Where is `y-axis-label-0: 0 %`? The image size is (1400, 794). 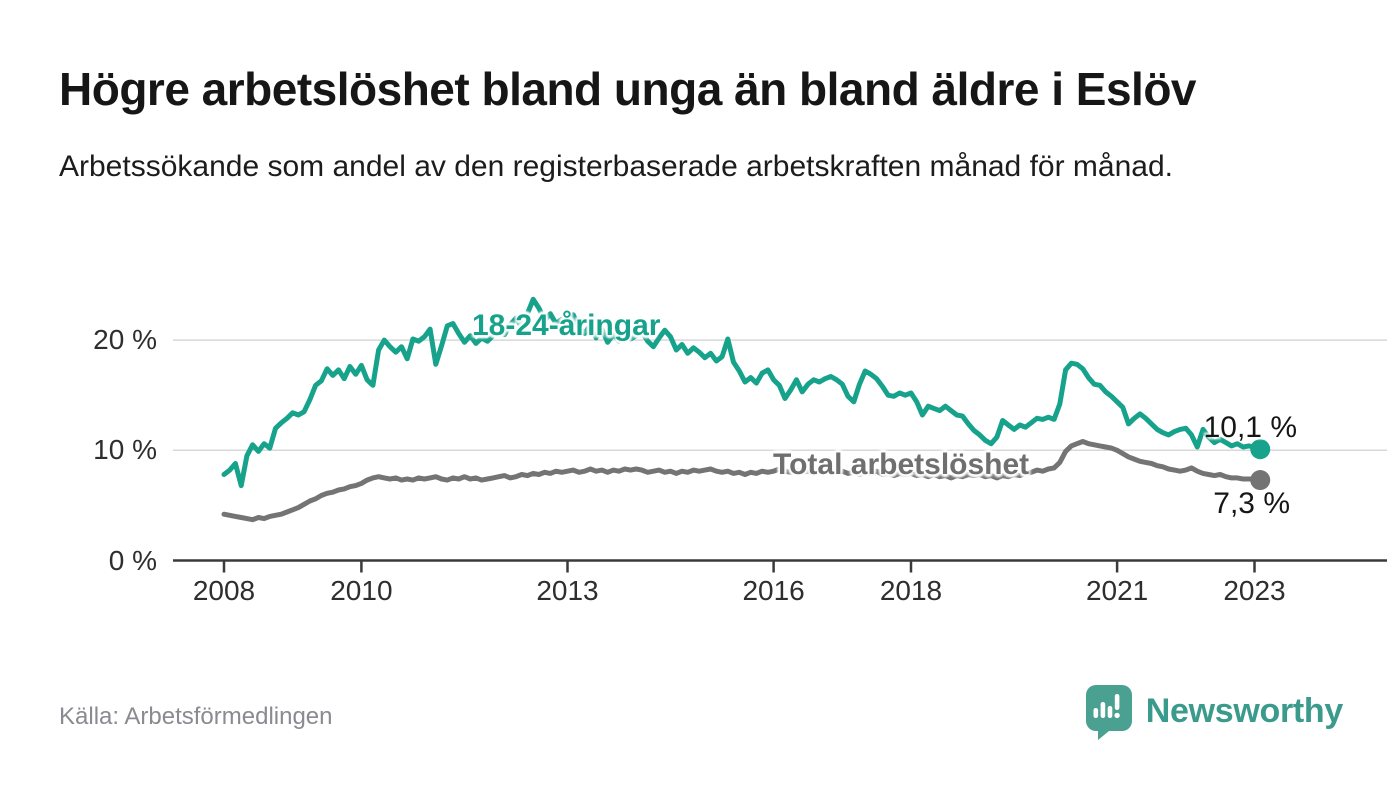 y-axis-label-0: 0 % is located at coordinates (132, 560).